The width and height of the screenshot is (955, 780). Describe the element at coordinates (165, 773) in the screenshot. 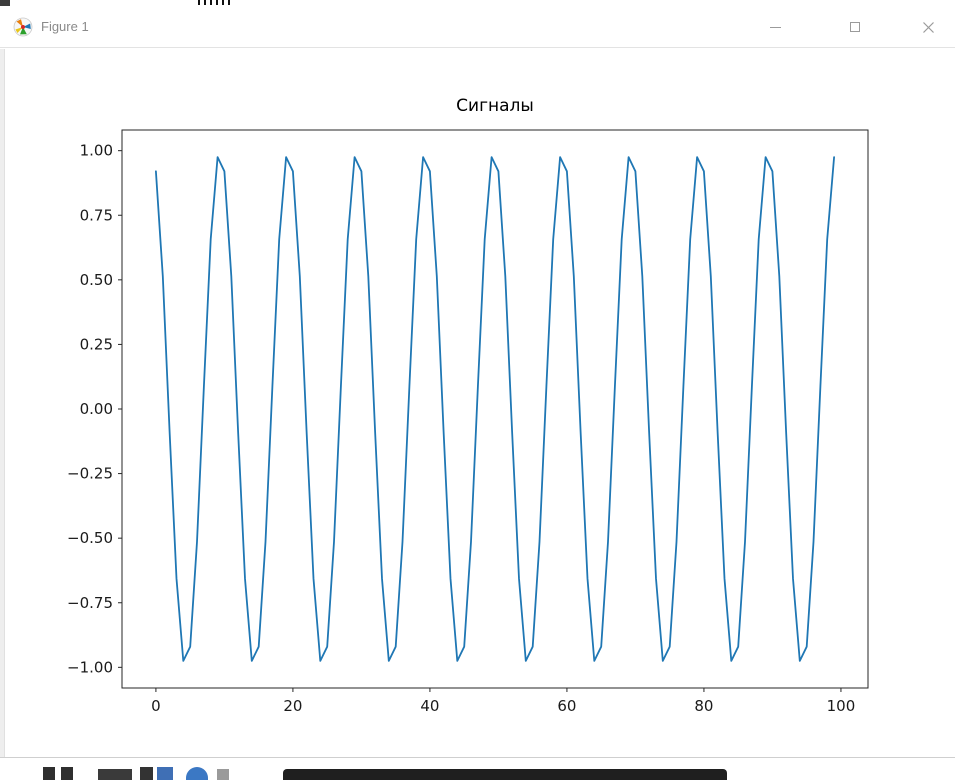

I see `toolbar-subplots-icon` at that location.